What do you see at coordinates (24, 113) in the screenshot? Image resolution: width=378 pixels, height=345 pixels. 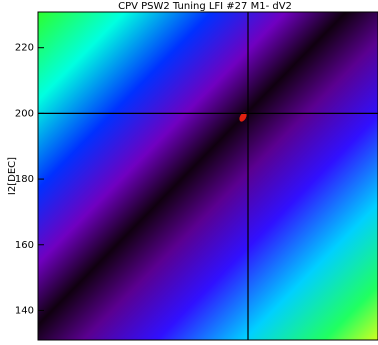 I see `y-tick-label: 200` at bounding box center [24, 113].